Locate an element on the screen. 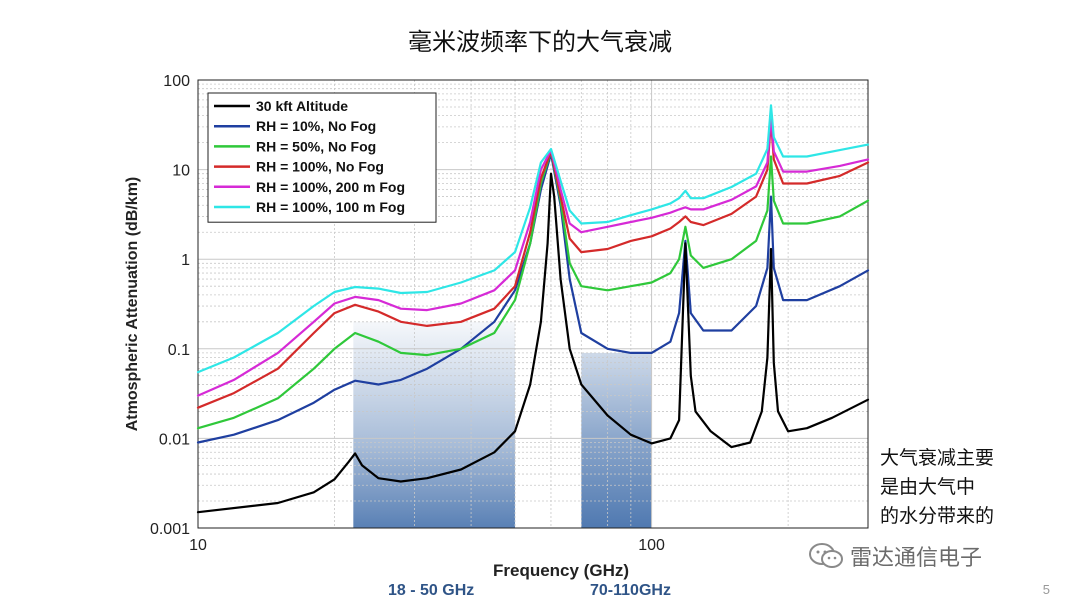  watermark: 雷达通信电子 is located at coordinates (895, 556).